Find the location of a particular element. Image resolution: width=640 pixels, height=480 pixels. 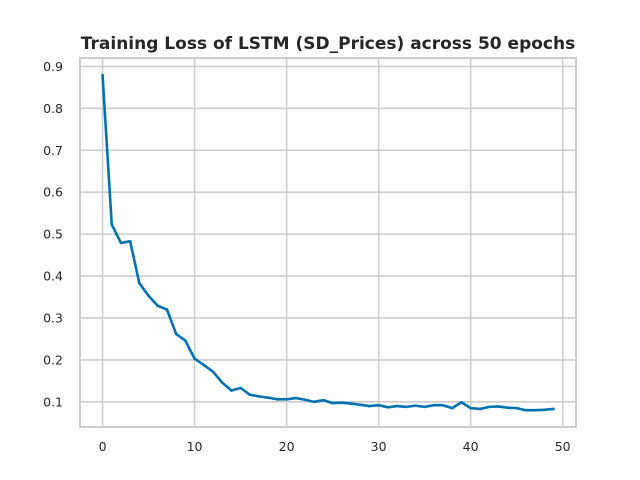

y-tick-label: 0.5 is located at coordinates (53, 234).